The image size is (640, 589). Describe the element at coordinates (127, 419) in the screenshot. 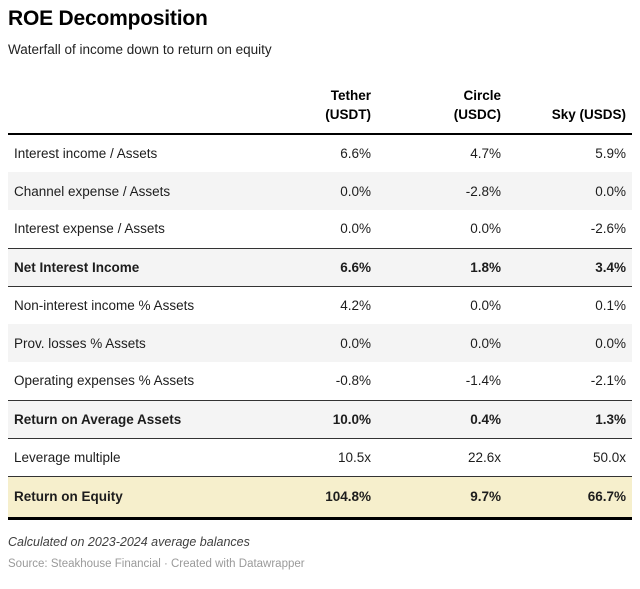

I see `row-label: Return on Average Assets` at that location.